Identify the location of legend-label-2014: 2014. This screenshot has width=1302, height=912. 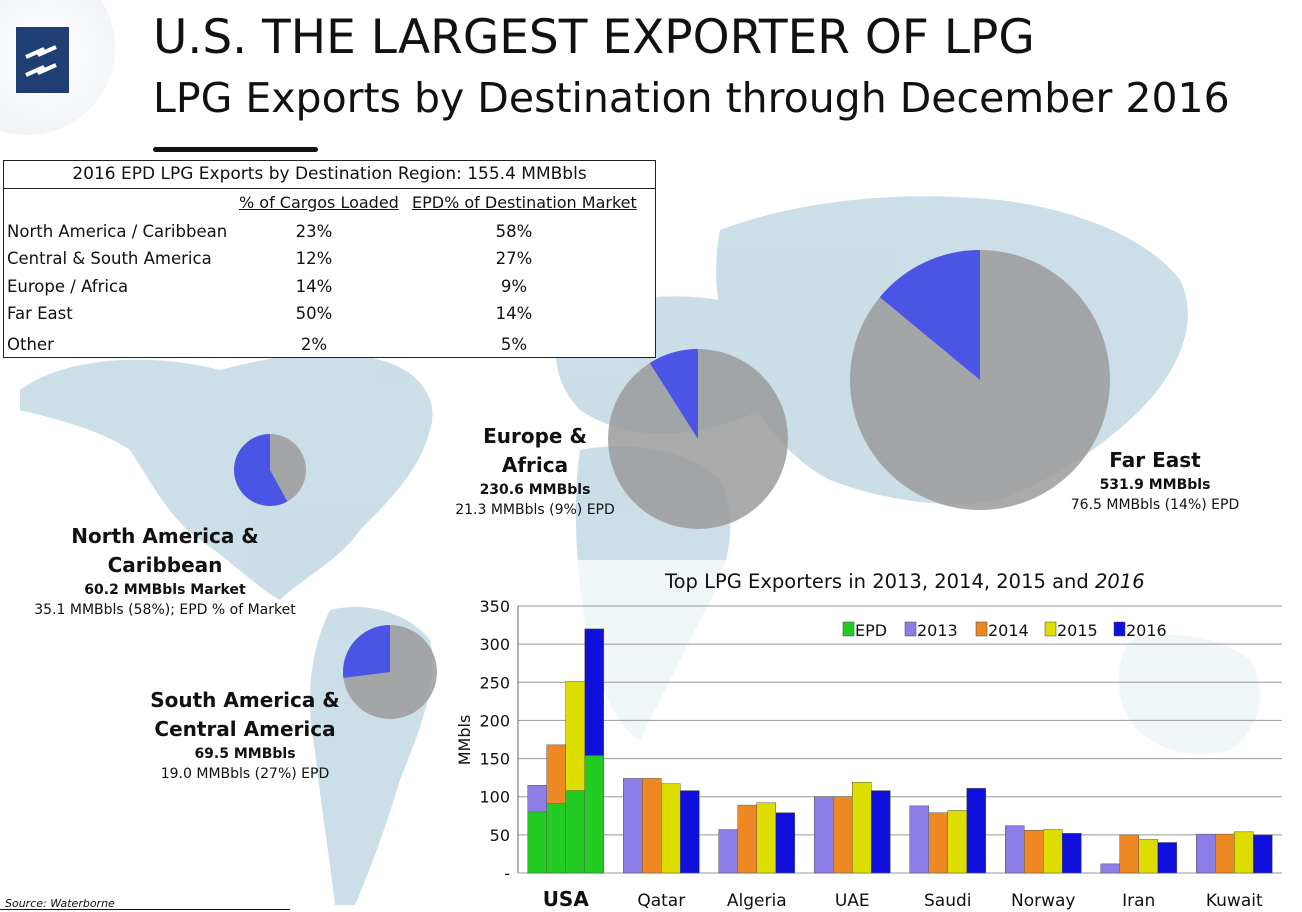
(1008, 630).